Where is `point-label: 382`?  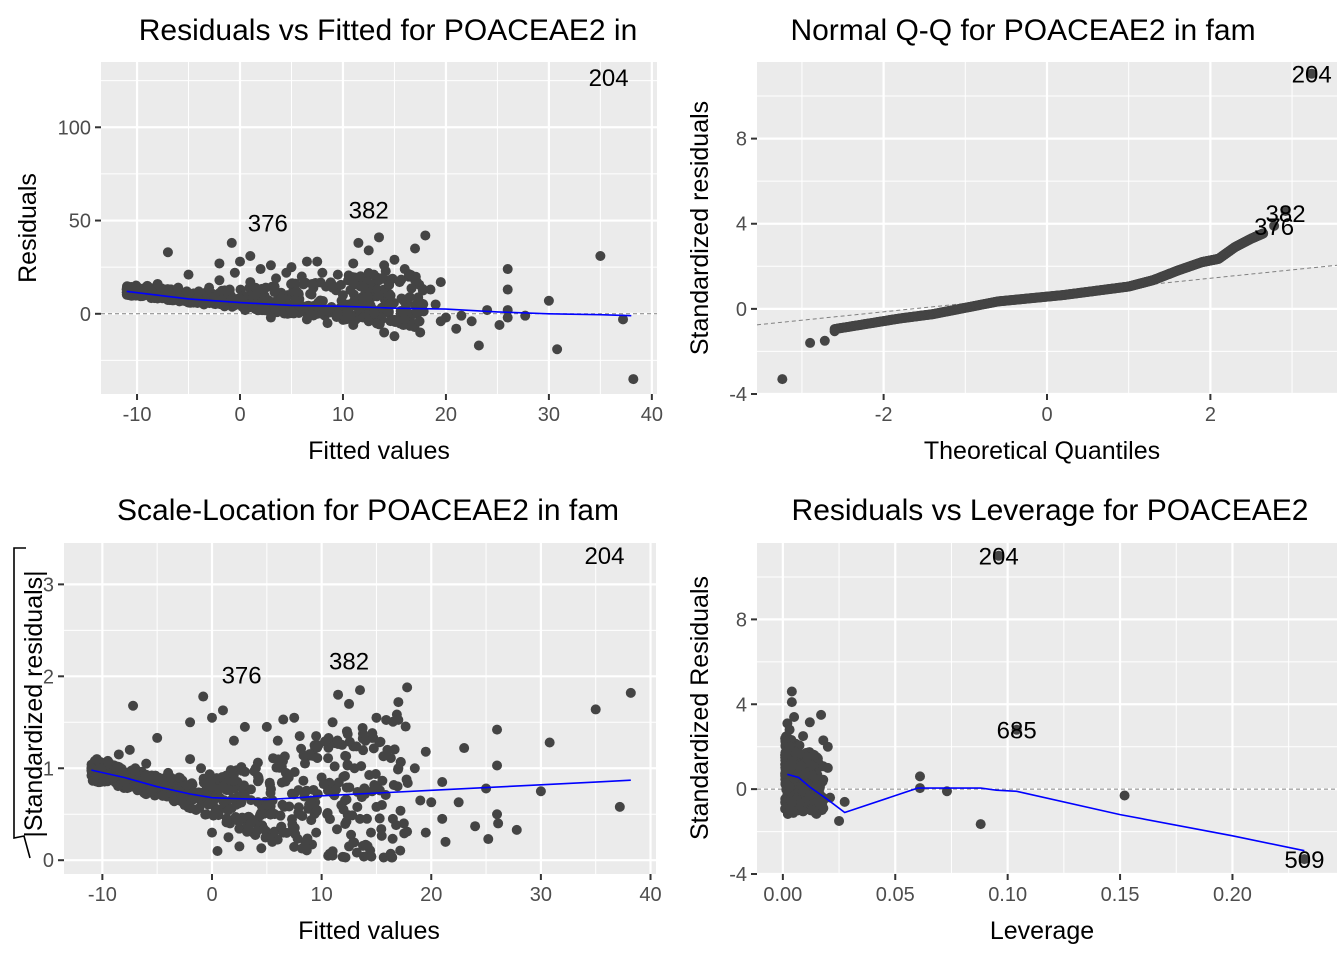
point-label: 382 is located at coordinates (349, 662).